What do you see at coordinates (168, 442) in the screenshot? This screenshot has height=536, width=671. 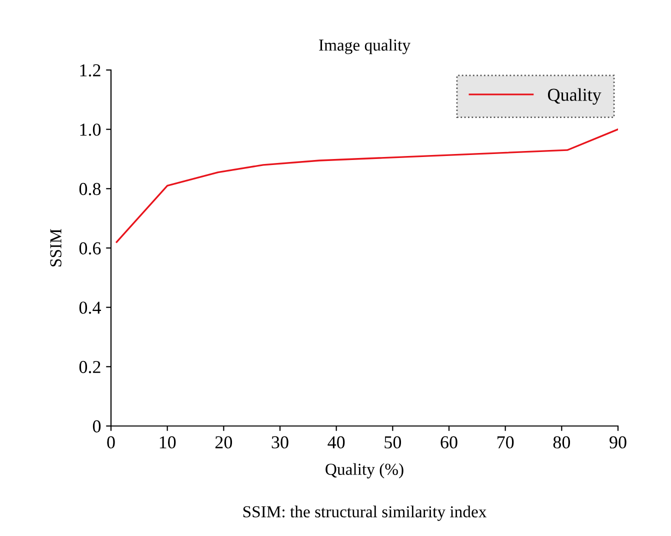 I see `x-tick-label: 10` at bounding box center [168, 442].